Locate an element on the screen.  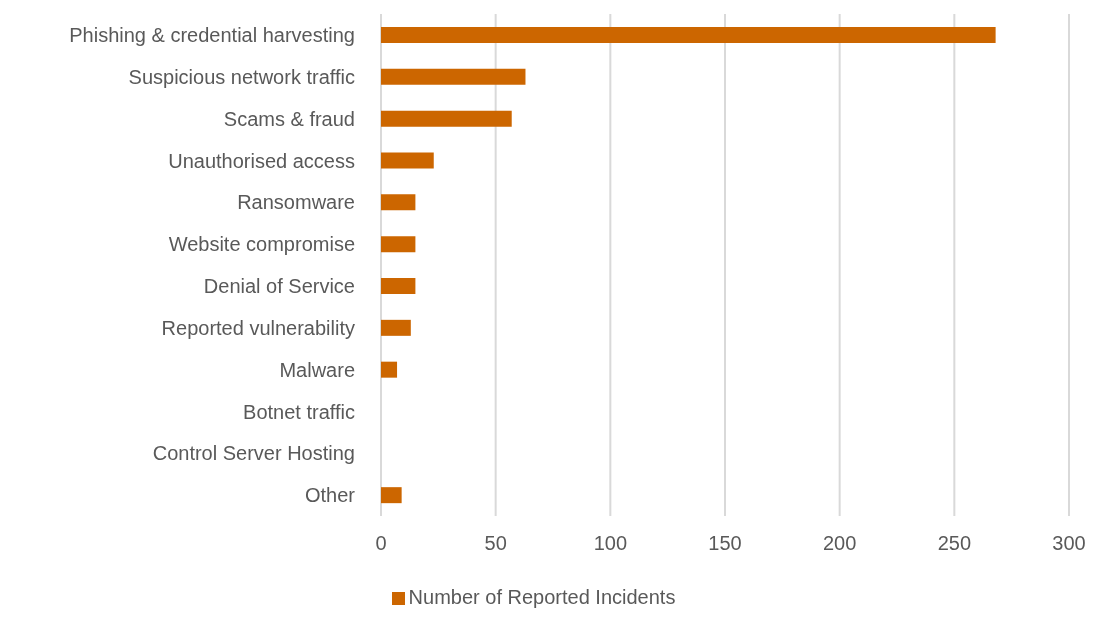
y-tick-label: Unauthorised access is located at coordinates (261, 160).